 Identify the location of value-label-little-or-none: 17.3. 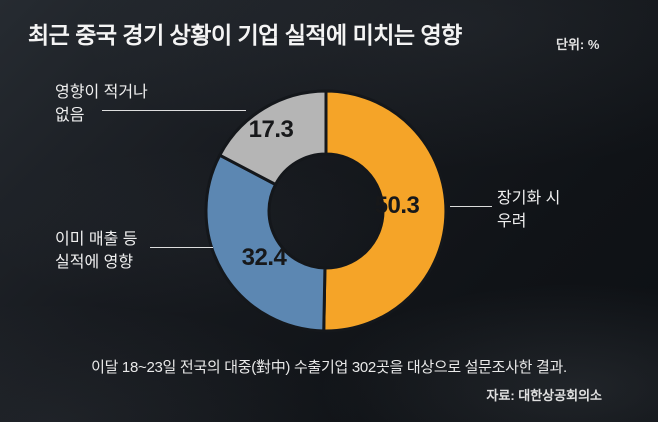
(271, 129).